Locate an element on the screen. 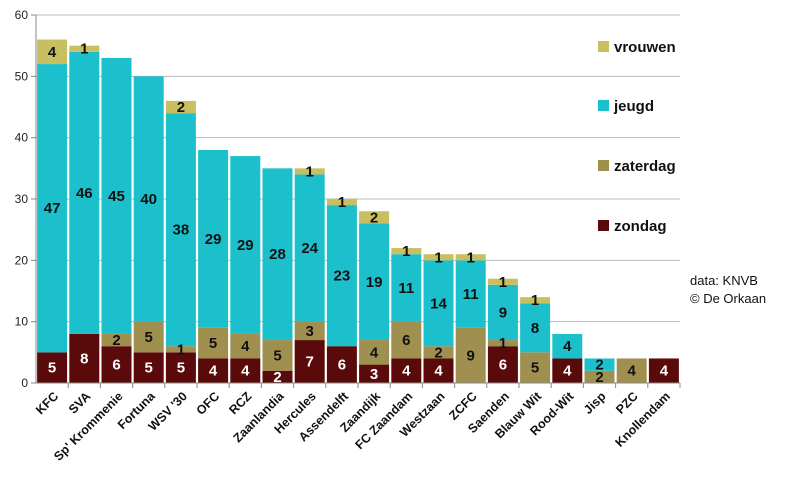  x-tick-label: RCZ is located at coordinates (240, 403).